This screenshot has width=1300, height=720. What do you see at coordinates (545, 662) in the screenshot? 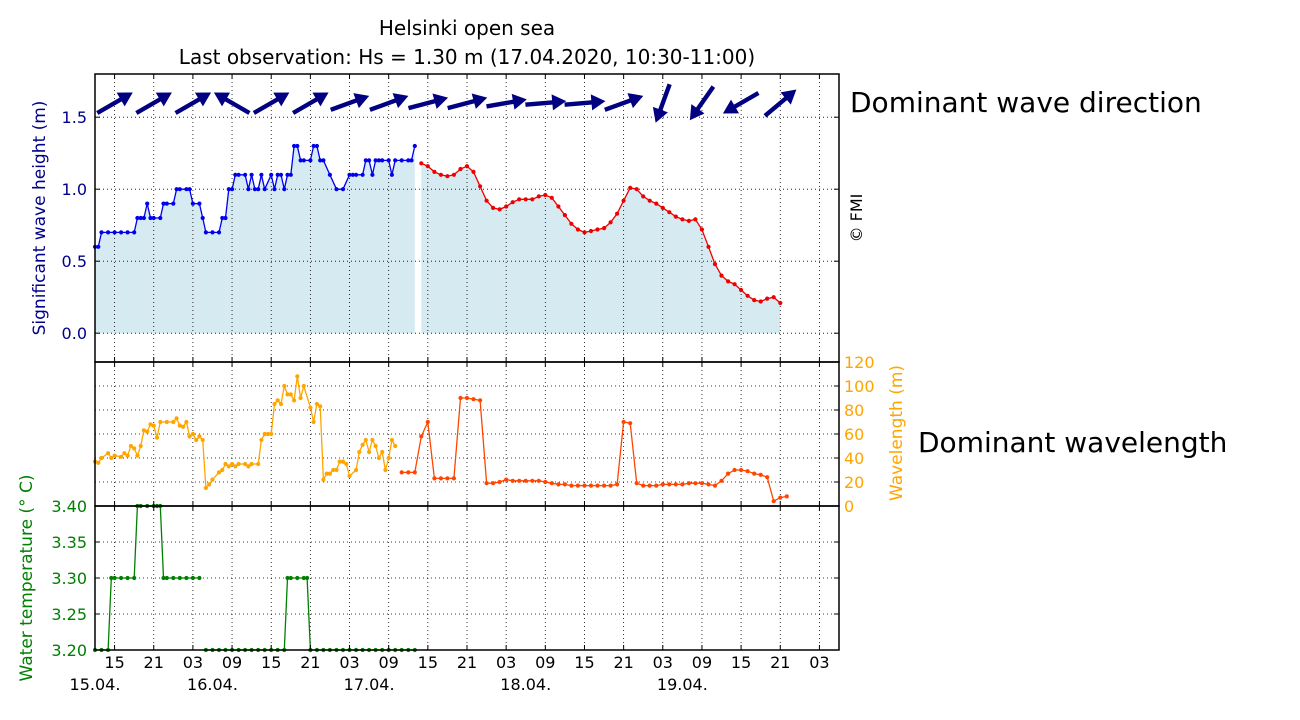
I see `x-tick-label-11: 09` at bounding box center [545, 662].